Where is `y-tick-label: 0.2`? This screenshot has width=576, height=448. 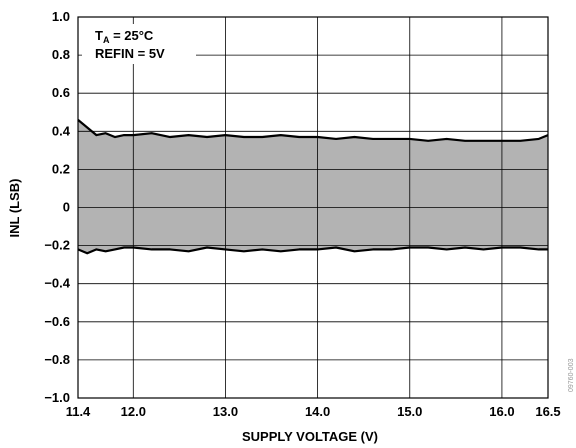
y-tick-label: 0.2 is located at coordinates (61, 168).